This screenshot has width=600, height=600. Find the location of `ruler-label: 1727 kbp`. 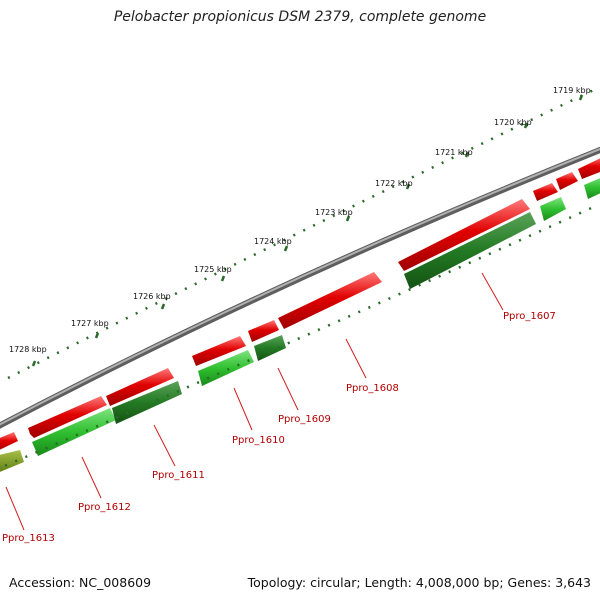

ruler-label: 1727 kbp is located at coordinates (90, 323).